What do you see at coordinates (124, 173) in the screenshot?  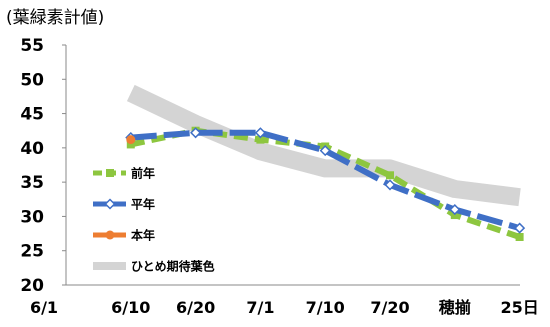 I see `legend-item: 前年` at bounding box center [124, 173].